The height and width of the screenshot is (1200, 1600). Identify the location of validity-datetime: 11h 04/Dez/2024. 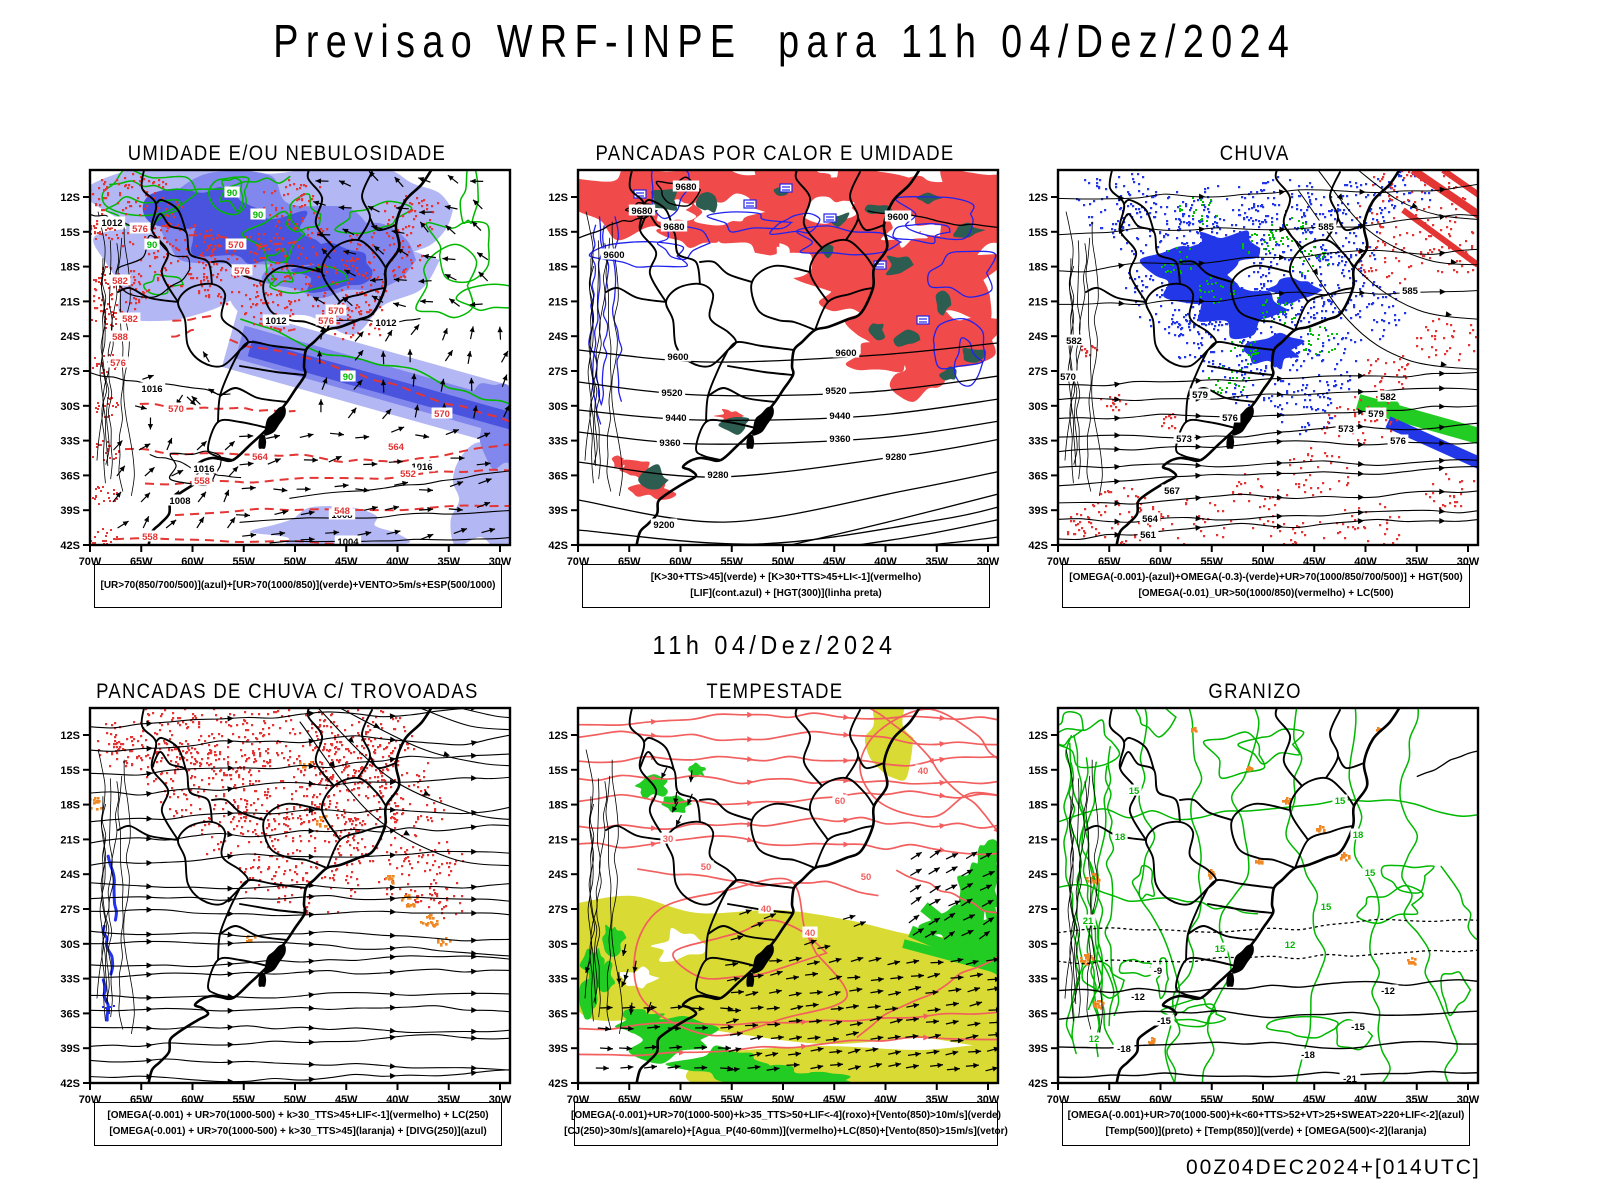
(775, 645).